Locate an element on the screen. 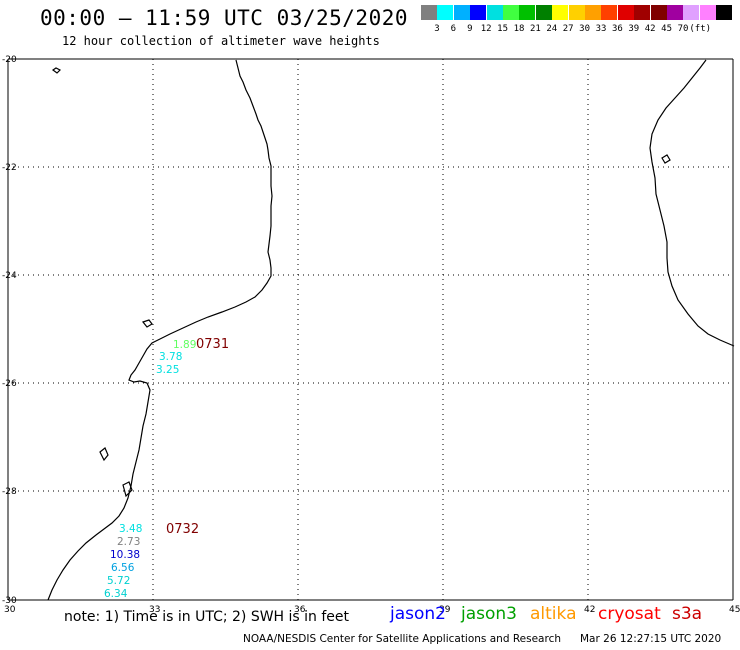  legend-label: 30 is located at coordinates (585, 29).